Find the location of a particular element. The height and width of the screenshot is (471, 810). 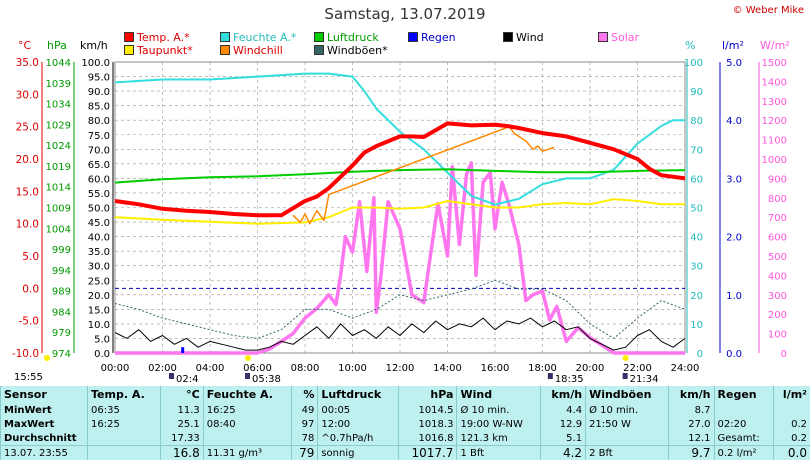

temp-tick-label: 0.0 is located at coordinates (30, 289).